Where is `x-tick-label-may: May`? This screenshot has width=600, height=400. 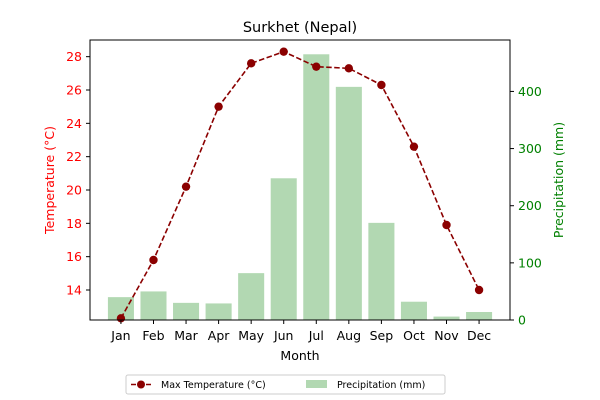 x-tick-label-may: May is located at coordinates (251, 335).